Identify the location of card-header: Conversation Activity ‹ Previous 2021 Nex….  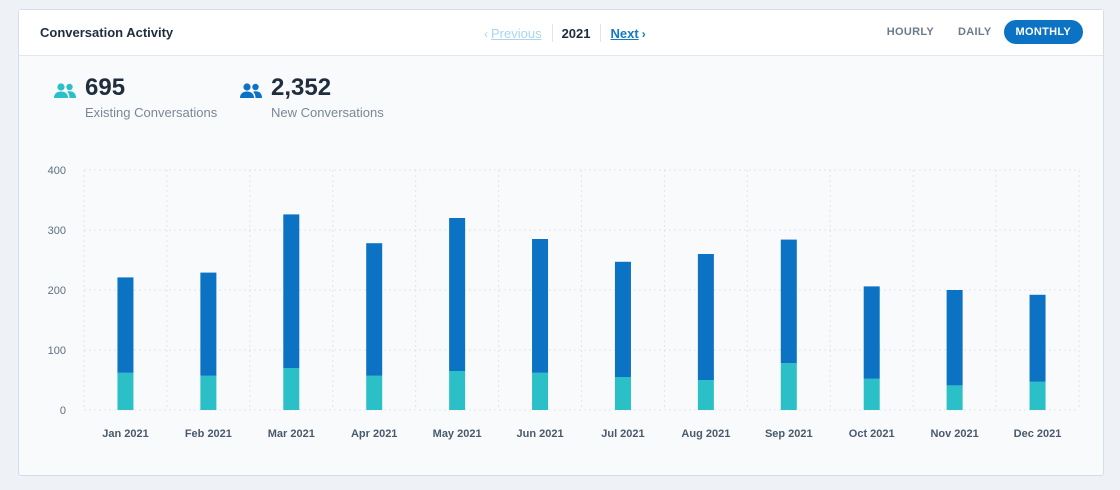
(561, 33).